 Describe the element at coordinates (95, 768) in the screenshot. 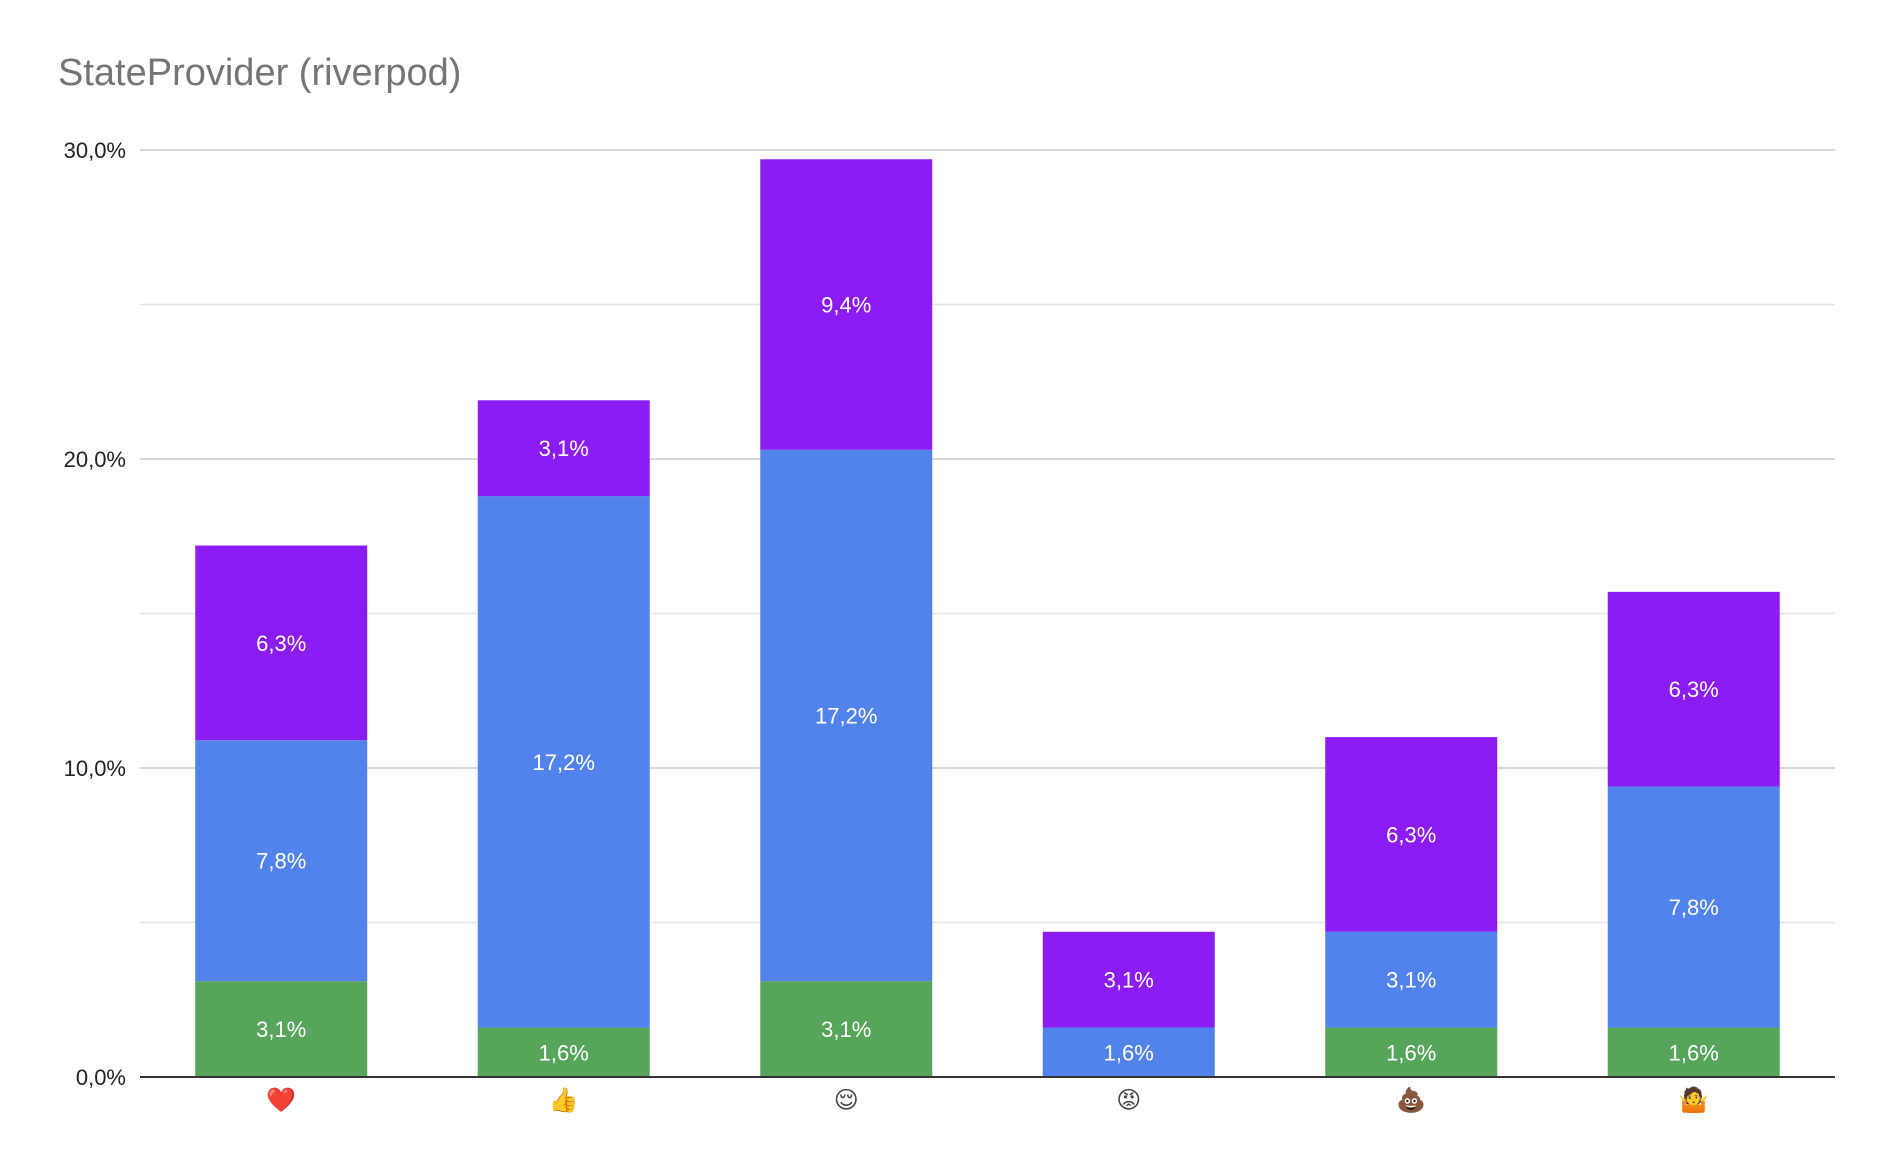

I see `y-tick-label: 10,0%` at that location.